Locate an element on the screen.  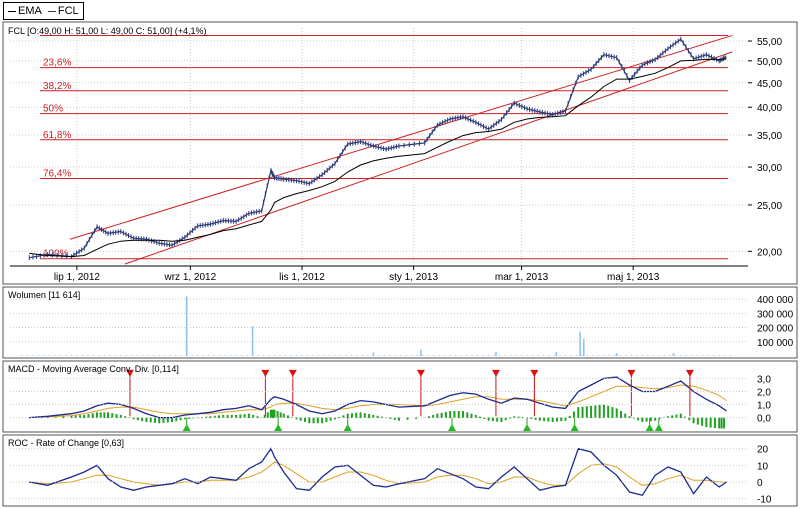
fib-label: 50% is located at coordinates (53, 109).